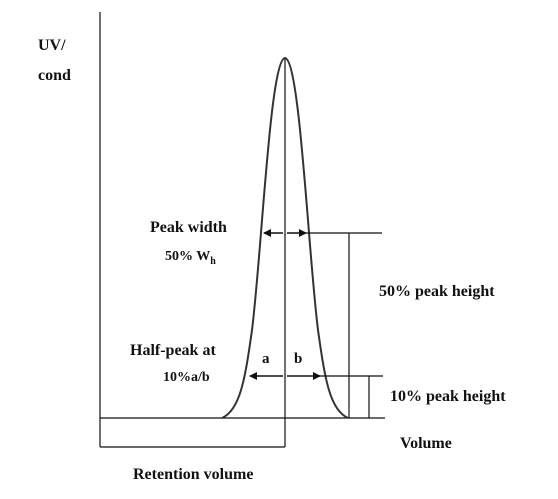 The height and width of the screenshot is (499, 558). I want to click on peak-width-label: Peak width, so click(188, 227).